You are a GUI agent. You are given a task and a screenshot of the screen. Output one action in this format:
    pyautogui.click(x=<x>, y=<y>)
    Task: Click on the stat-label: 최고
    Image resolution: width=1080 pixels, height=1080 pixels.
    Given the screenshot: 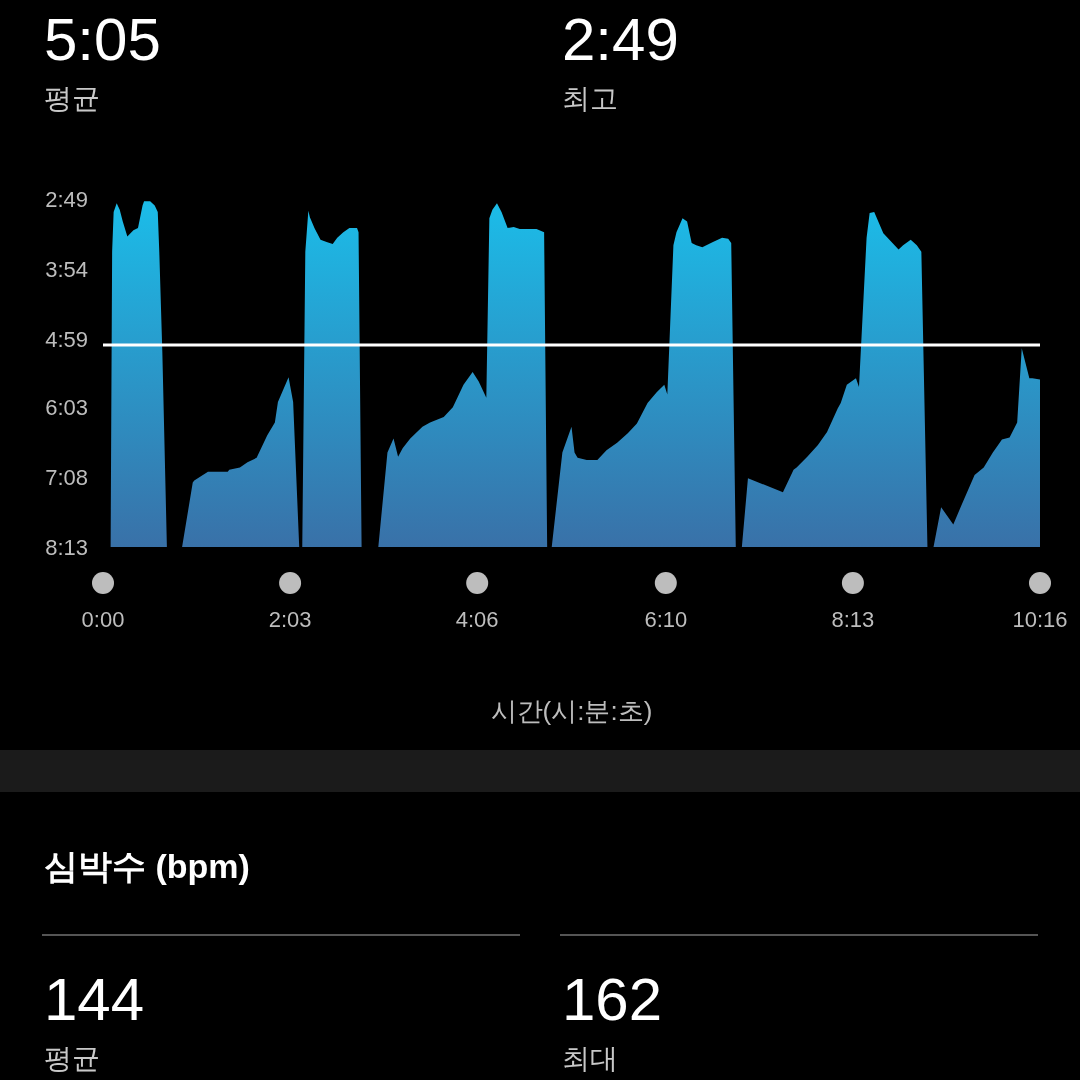 What is the action you would take?
    pyautogui.click(x=590, y=98)
    